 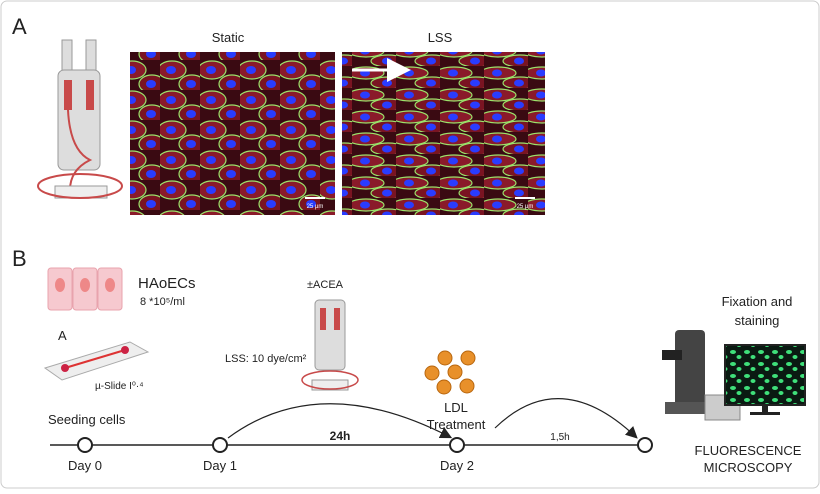 I want to click on microscope, so click(x=734, y=375).